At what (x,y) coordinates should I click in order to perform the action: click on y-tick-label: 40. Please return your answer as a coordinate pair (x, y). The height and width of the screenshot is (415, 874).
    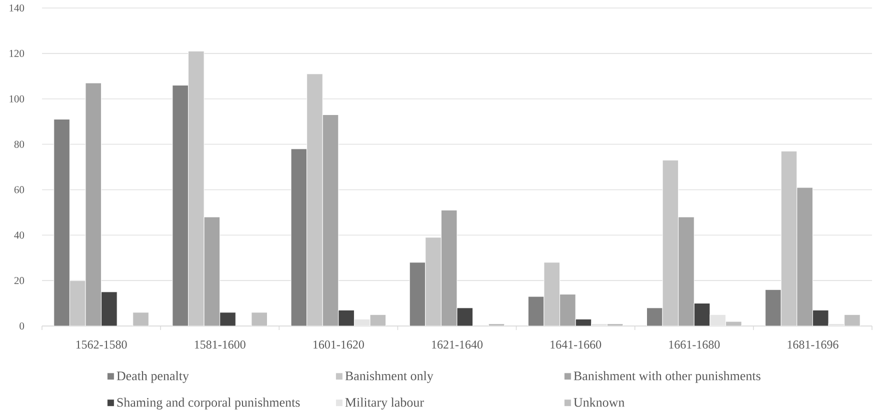
    Looking at the image, I should click on (19, 235).